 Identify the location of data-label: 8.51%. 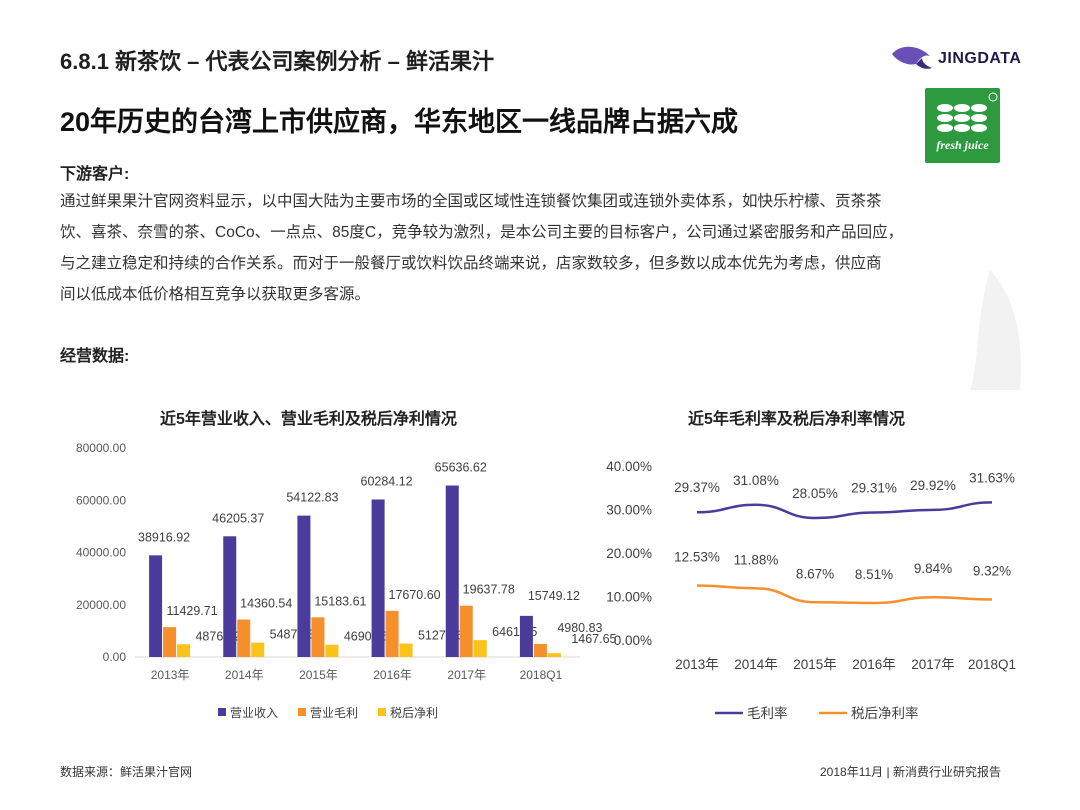
(874, 574).